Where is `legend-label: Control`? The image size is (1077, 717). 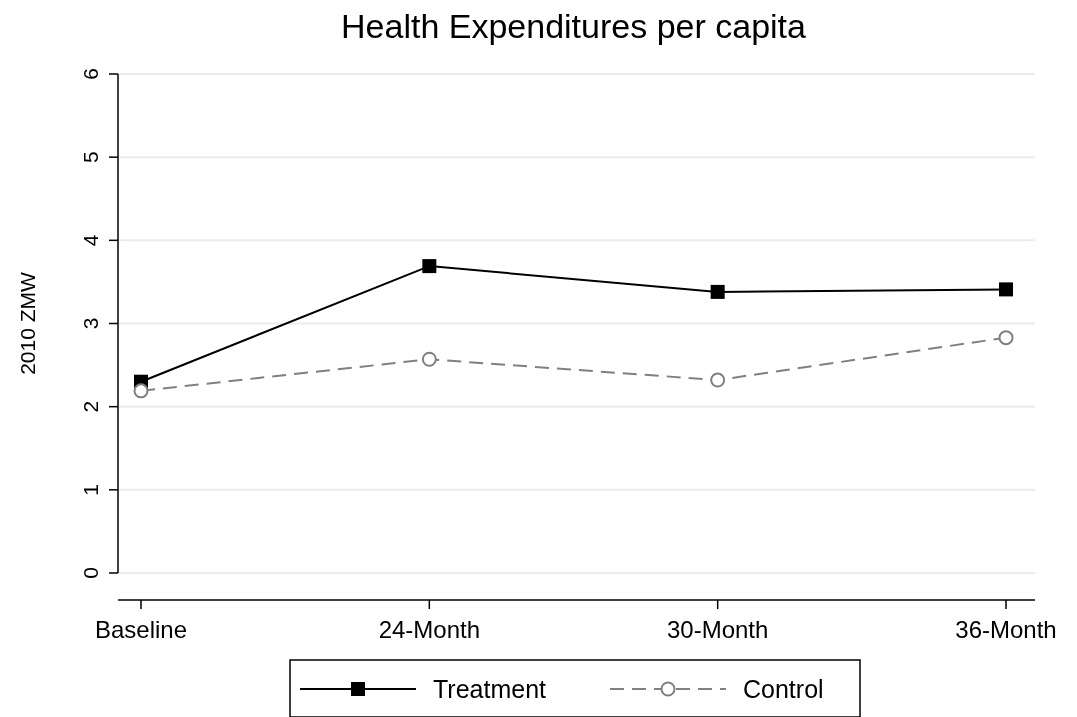
legend-label: Control is located at coordinates (783, 689).